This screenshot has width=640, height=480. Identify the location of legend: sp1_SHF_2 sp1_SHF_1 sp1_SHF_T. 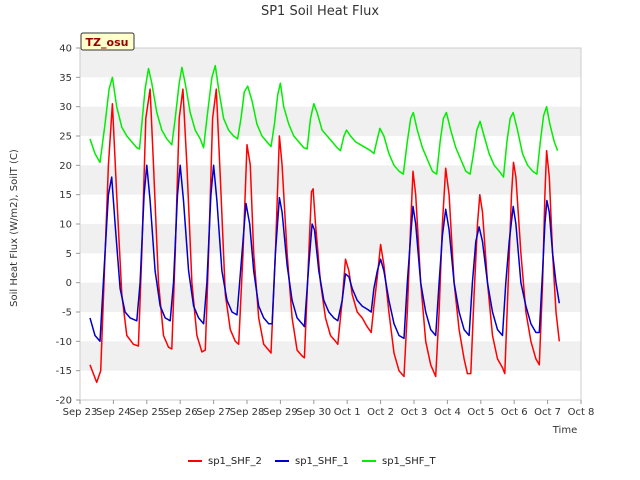
(312, 461).